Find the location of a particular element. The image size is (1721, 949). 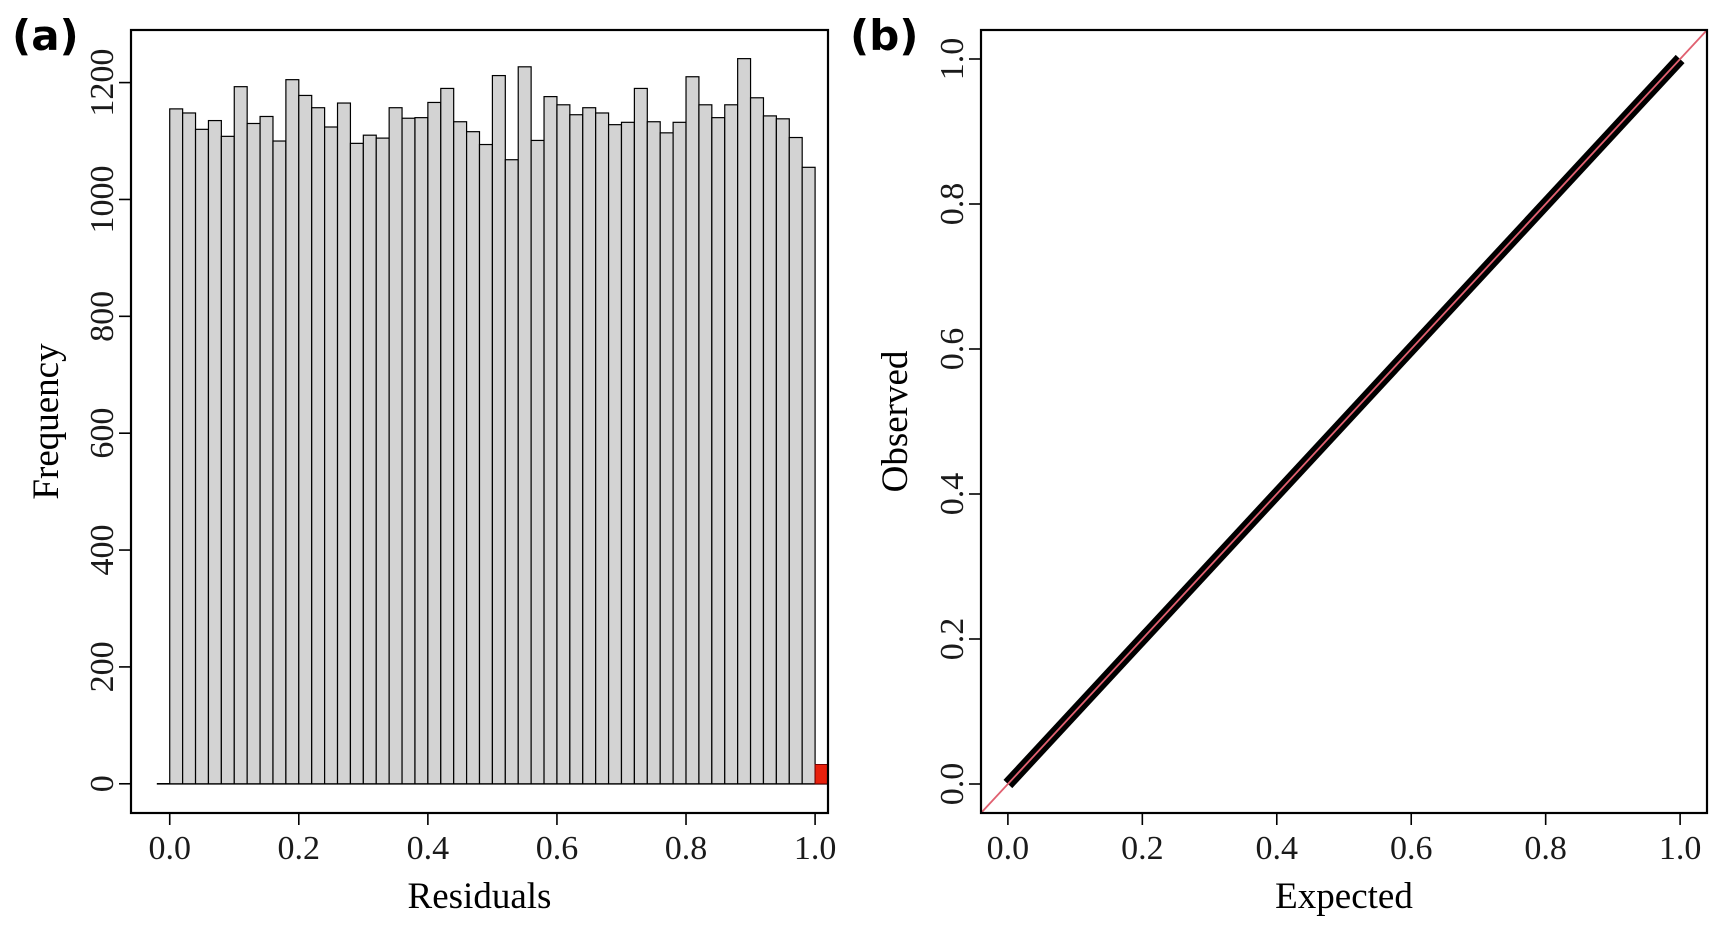

panel-label-a: (a) is located at coordinates (45, 35).